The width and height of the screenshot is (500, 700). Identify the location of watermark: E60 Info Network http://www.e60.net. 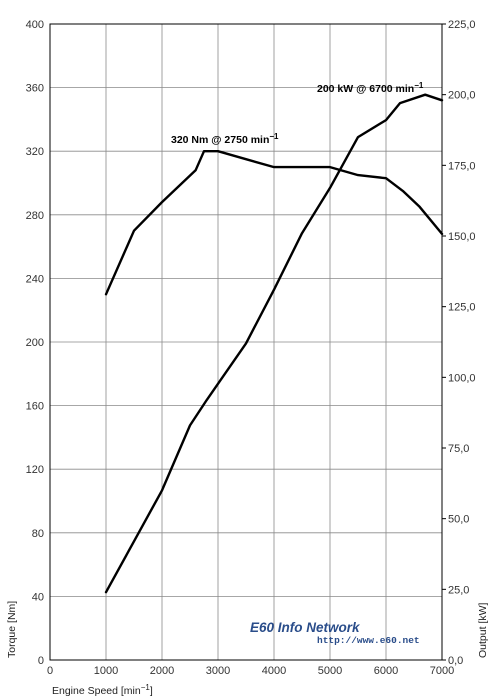
(335, 633).